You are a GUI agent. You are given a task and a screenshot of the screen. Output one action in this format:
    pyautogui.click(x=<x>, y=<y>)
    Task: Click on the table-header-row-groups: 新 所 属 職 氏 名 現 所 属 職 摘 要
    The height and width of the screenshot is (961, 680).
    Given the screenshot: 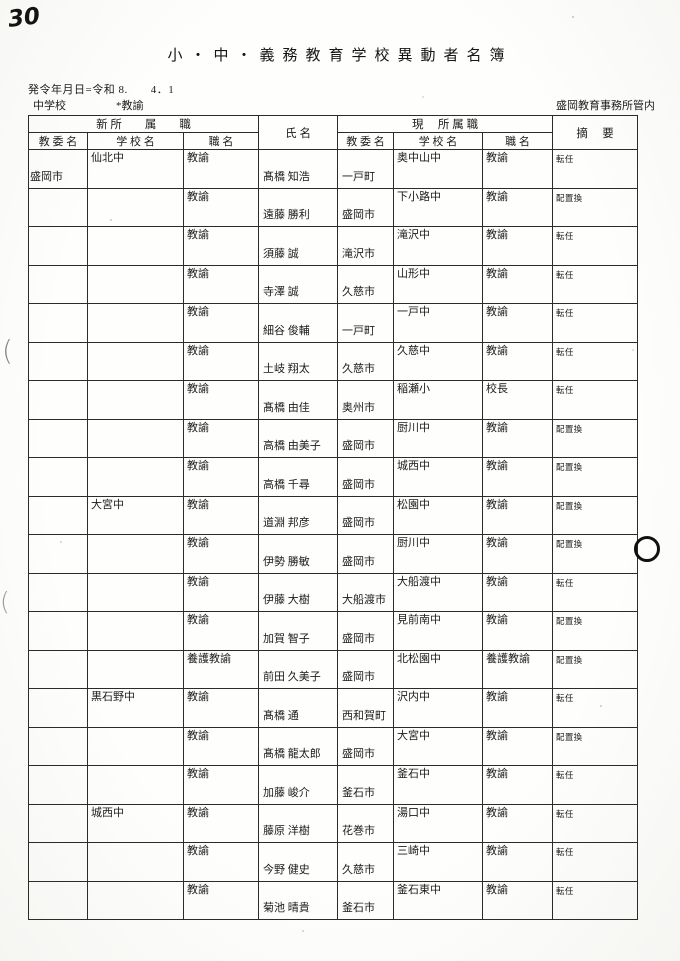 What is the action you would take?
    pyautogui.click(x=333, y=132)
    